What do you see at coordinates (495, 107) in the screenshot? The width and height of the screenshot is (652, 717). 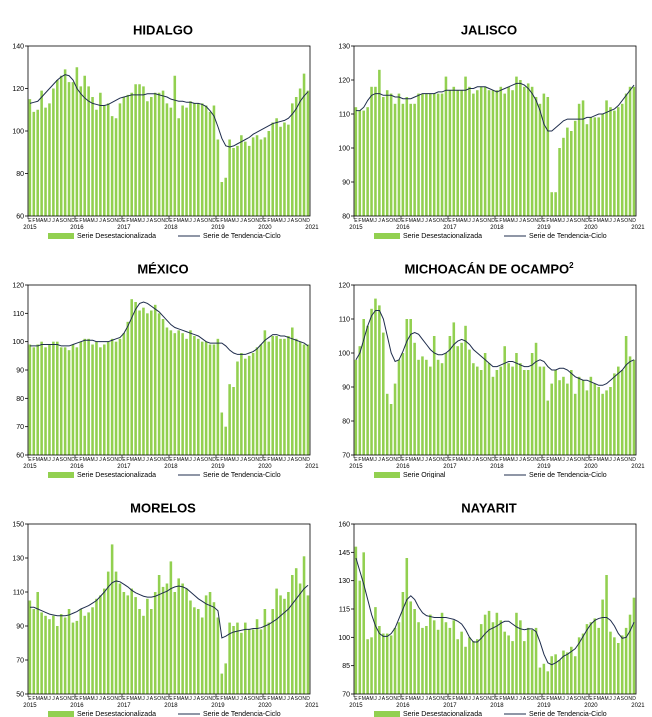 I see `trend-line` at bounding box center [495, 107].